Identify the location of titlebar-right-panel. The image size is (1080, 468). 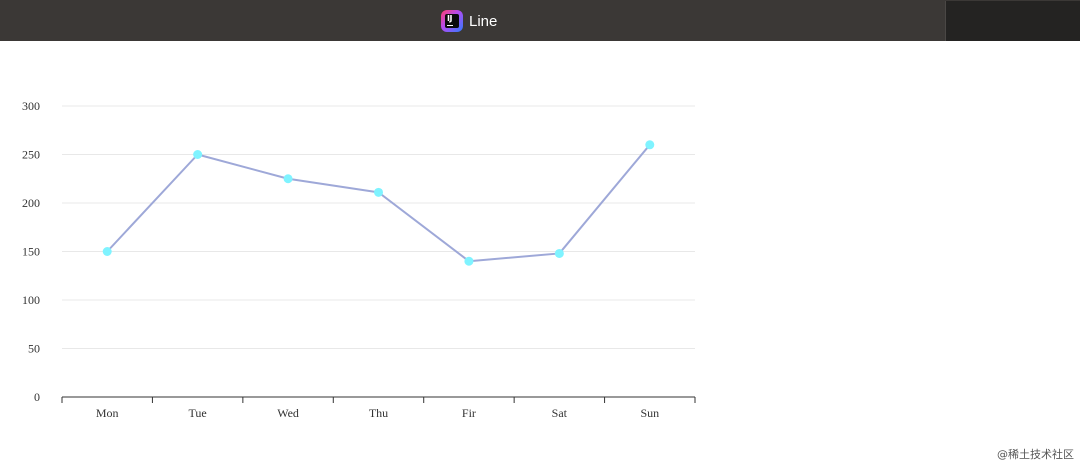
(1012, 21).